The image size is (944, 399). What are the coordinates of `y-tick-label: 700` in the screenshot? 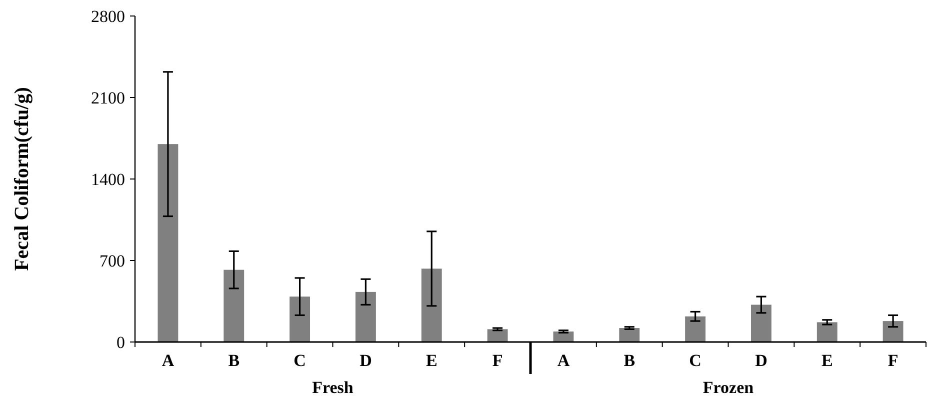 It's located at (112, 260).